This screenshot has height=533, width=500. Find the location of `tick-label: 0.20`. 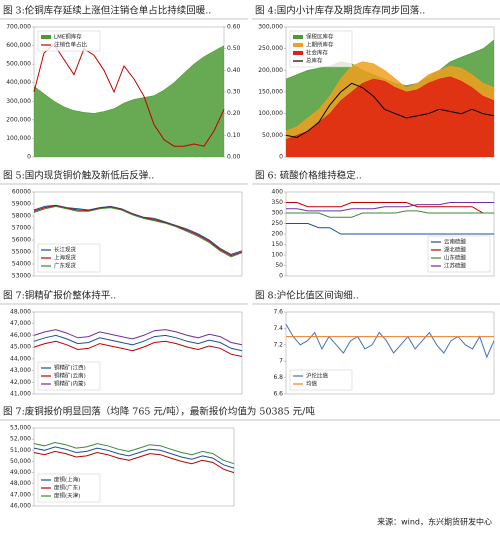

tick-label: 0.20 is located at coordinates (234, 113).